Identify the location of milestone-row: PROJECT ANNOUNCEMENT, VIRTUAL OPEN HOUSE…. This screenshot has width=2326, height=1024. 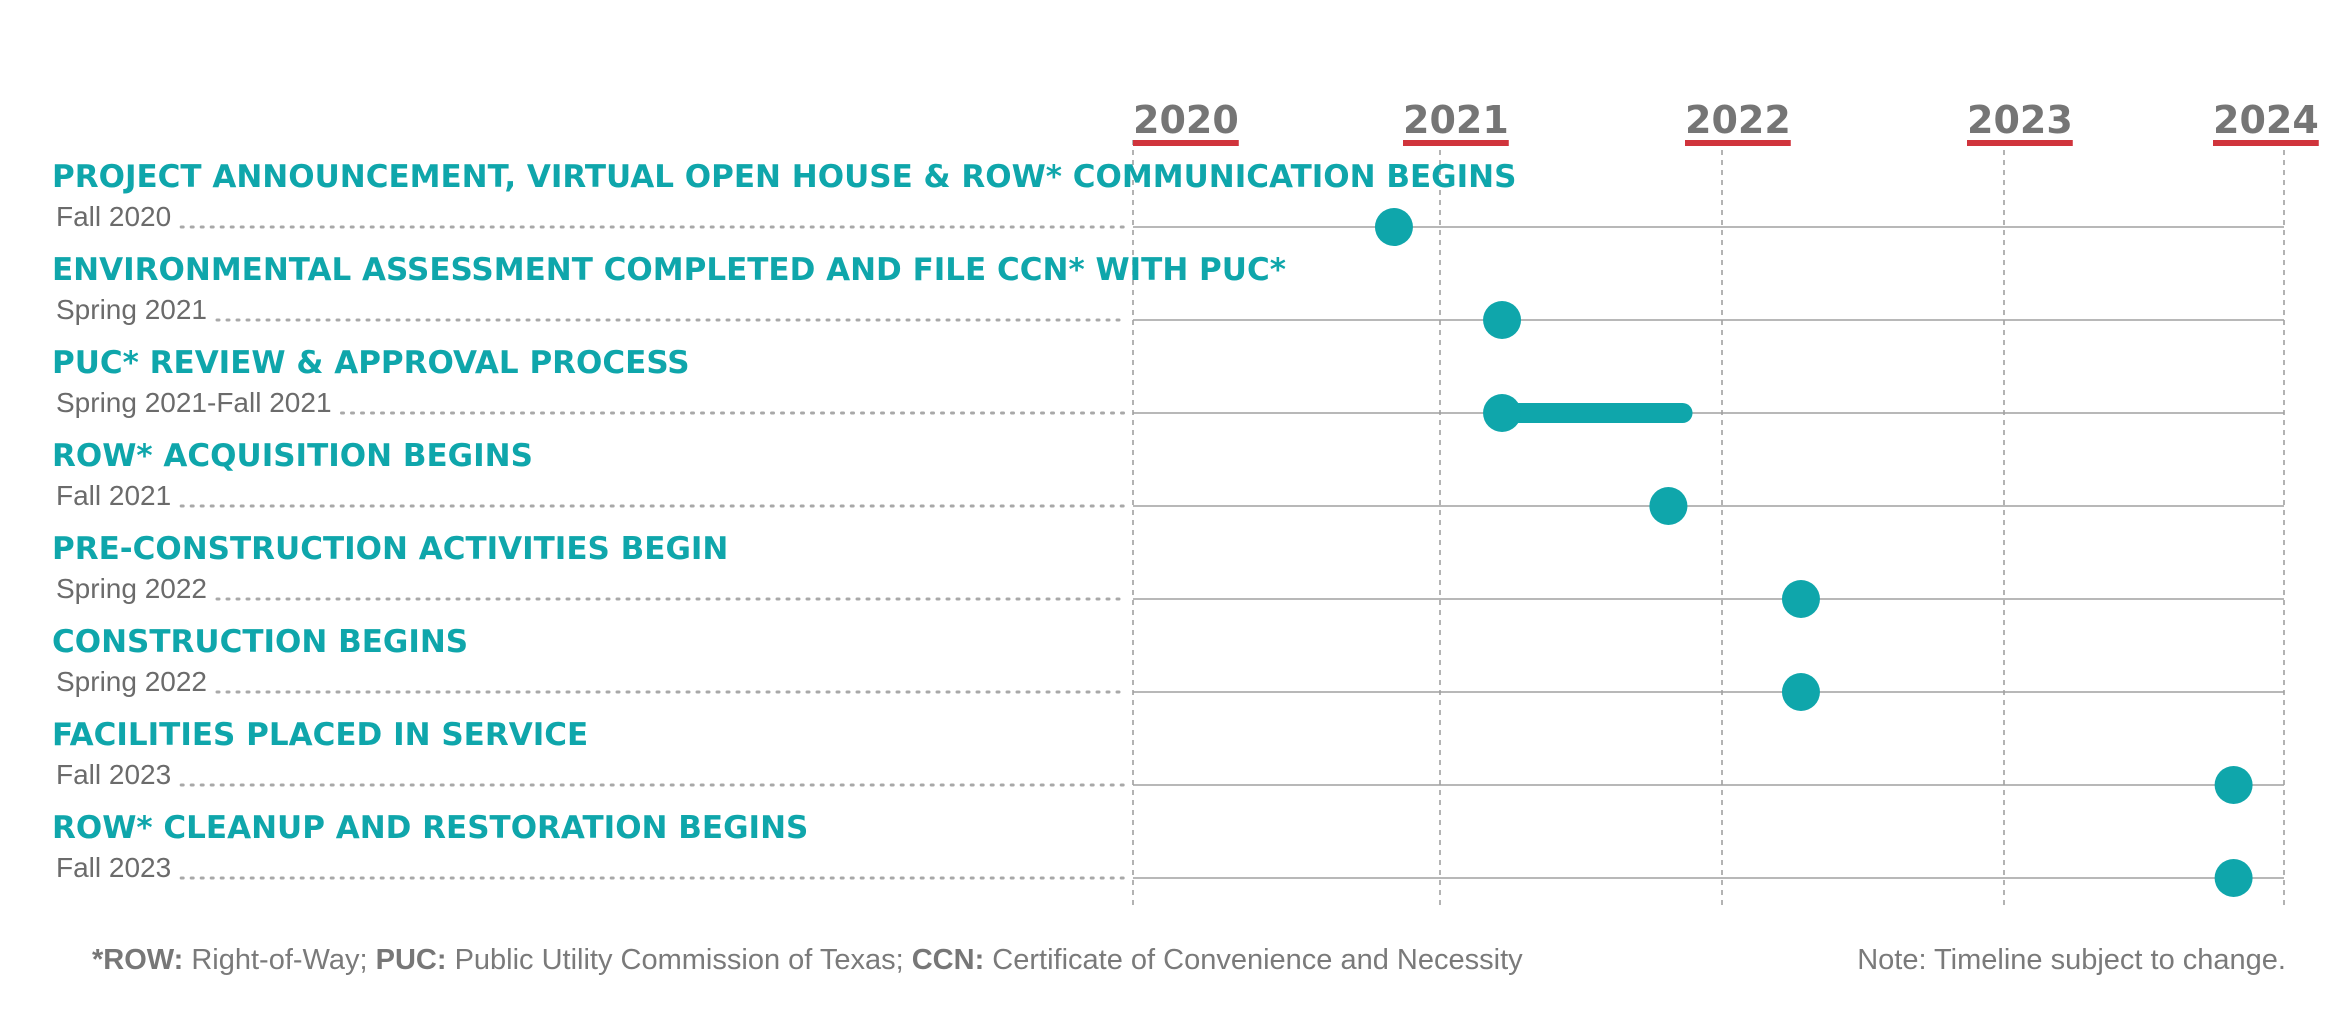
(1168, 202).